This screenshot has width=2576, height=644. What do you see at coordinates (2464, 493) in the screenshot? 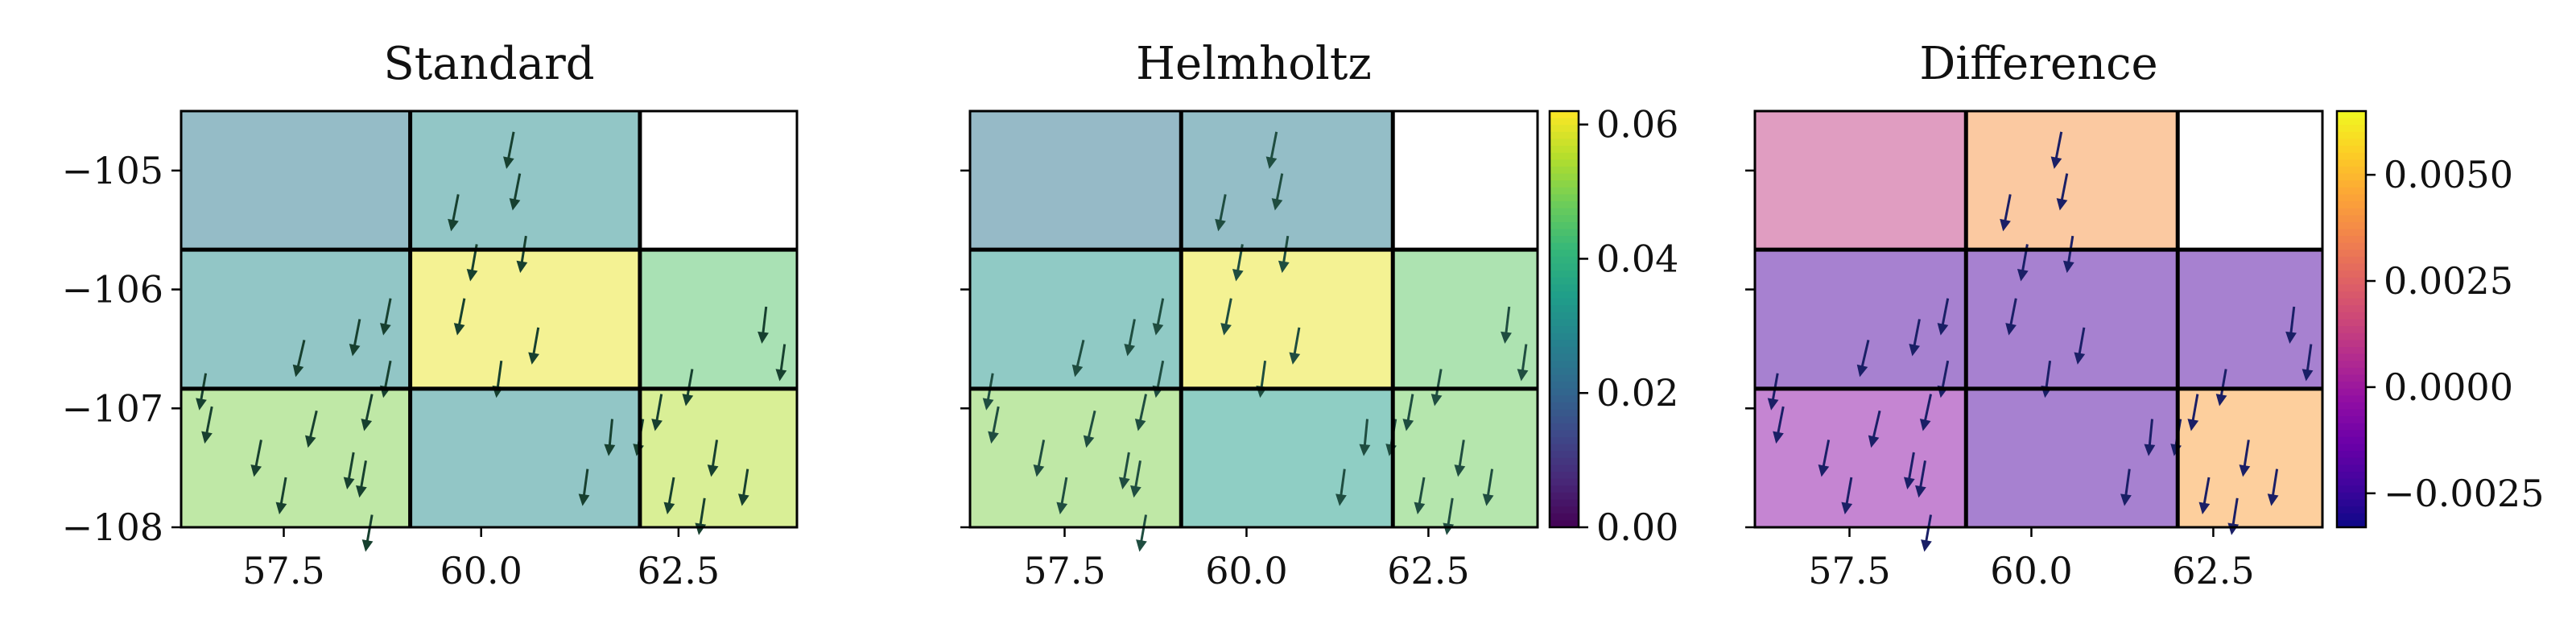
I see `colorbar-tick-label: −0.0025` at bounding box center [2464, 493].